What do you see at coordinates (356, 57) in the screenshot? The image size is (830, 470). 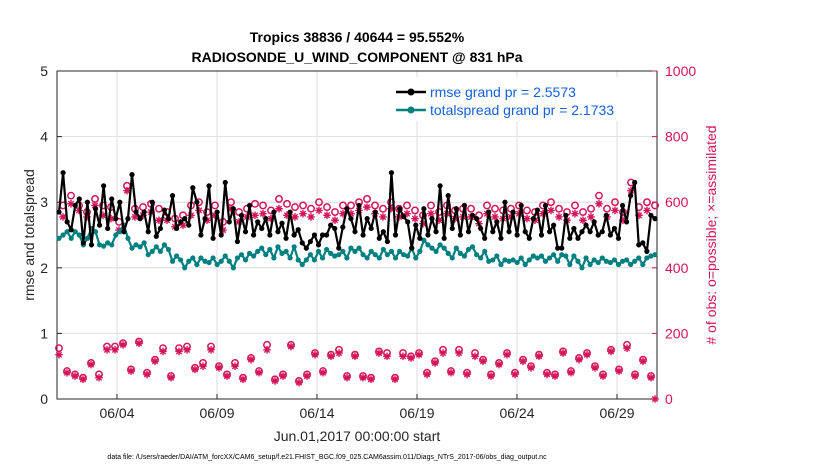 I see `chart-title-line2: RADIOSONDE_U_WIND_COMPONENT @ 831 hPa` at bounding box center [356, 57].